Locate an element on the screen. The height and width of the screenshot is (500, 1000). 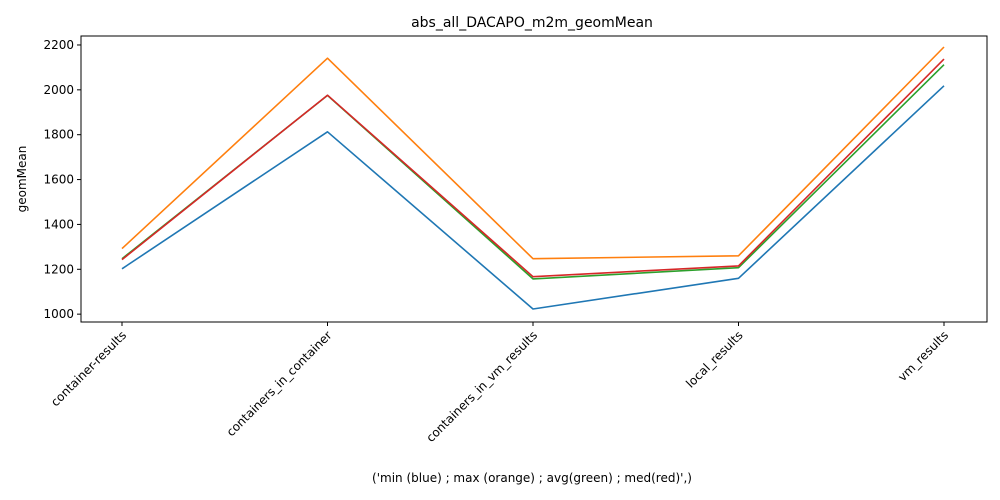
x-tick-label: vm_results is located at coordinates (923, 356).